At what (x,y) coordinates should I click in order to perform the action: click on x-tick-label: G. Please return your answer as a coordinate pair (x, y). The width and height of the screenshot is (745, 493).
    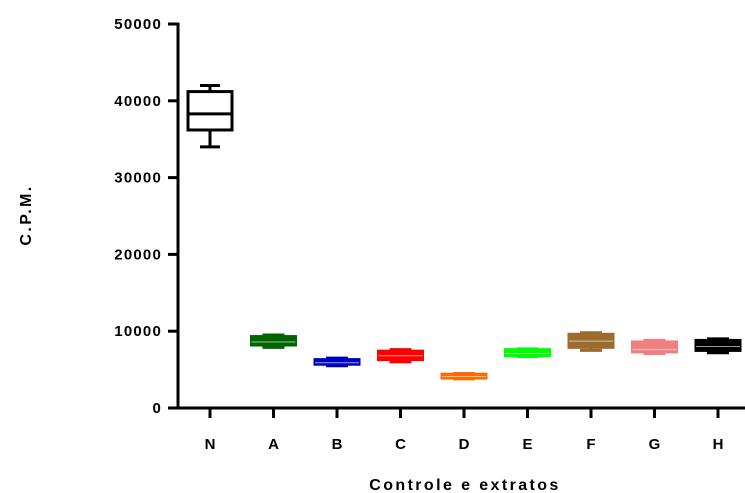
    Looking at the image, I should click on (655, 444).